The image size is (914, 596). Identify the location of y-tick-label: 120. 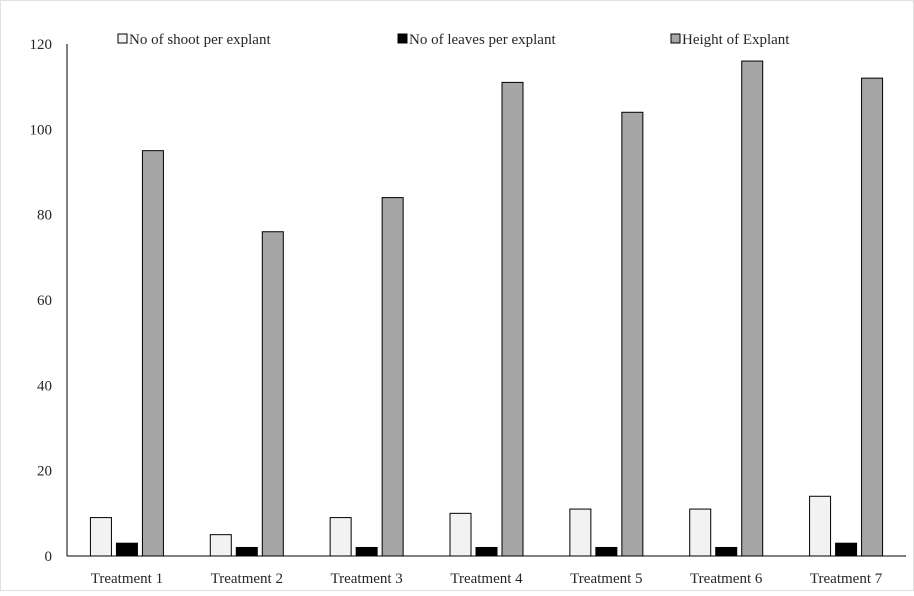
(41, 45).